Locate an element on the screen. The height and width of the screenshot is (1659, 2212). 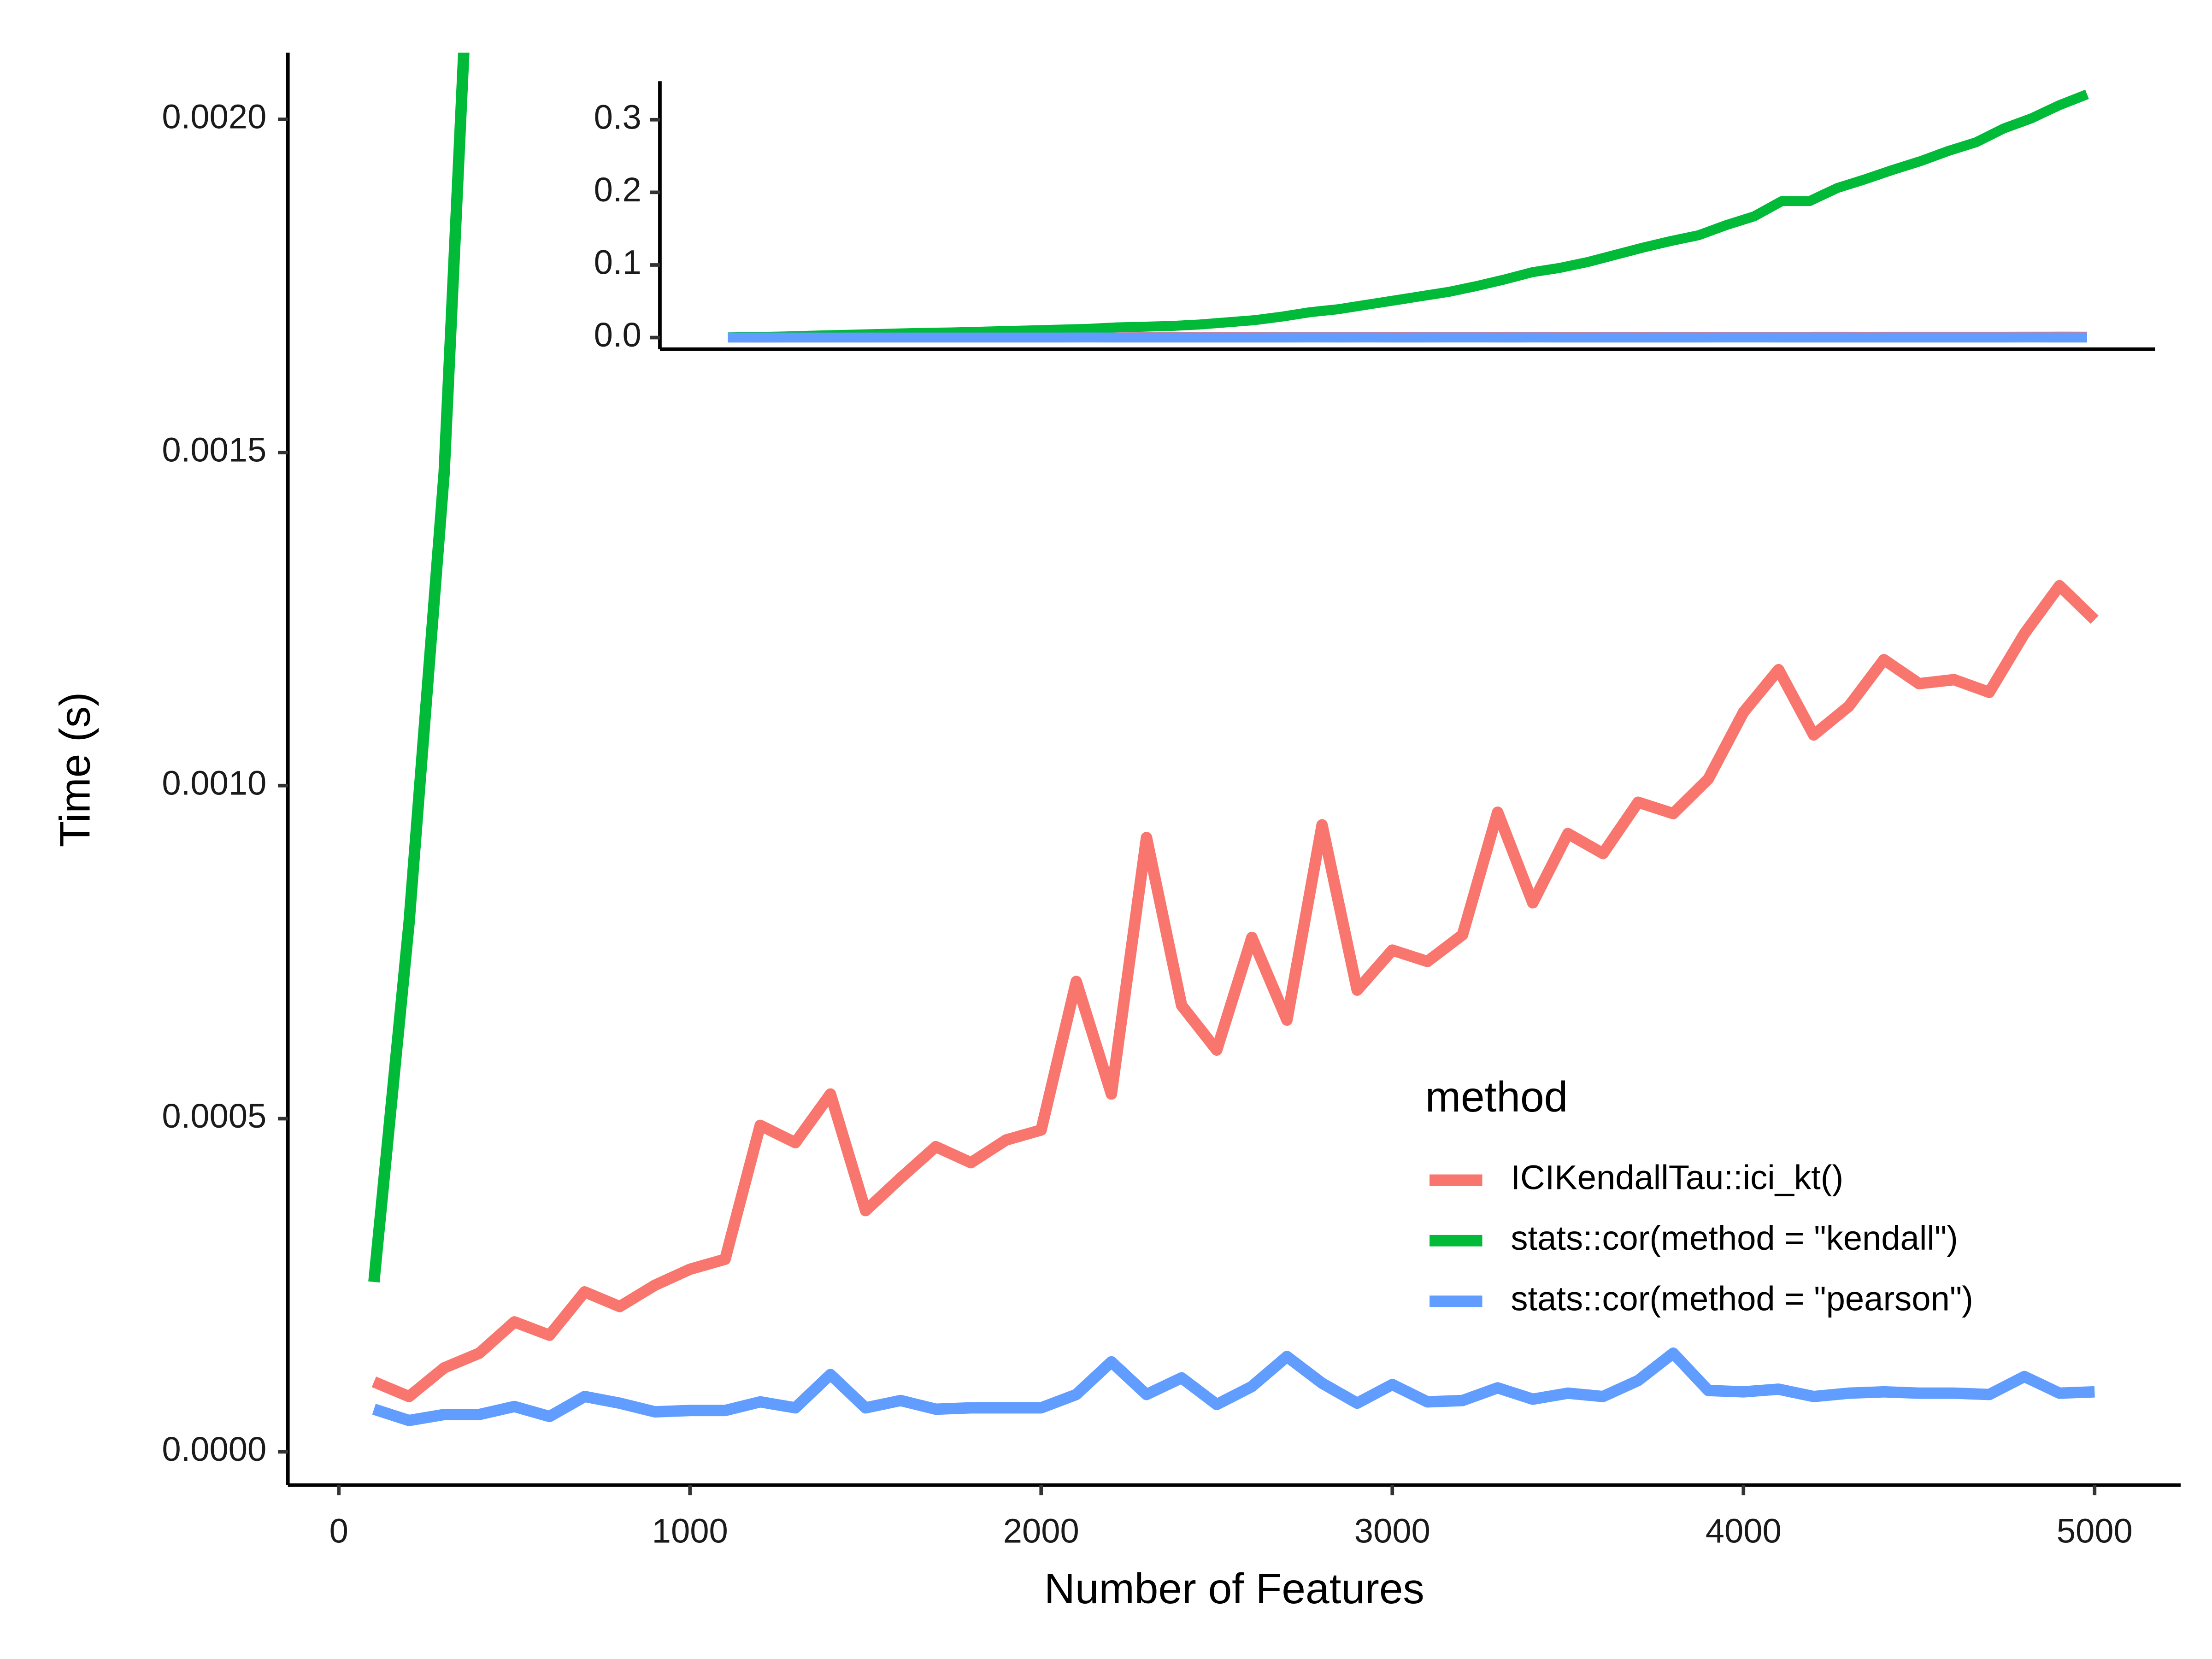
y-tick-label: 0.2 is located at coordinates (617, 190).